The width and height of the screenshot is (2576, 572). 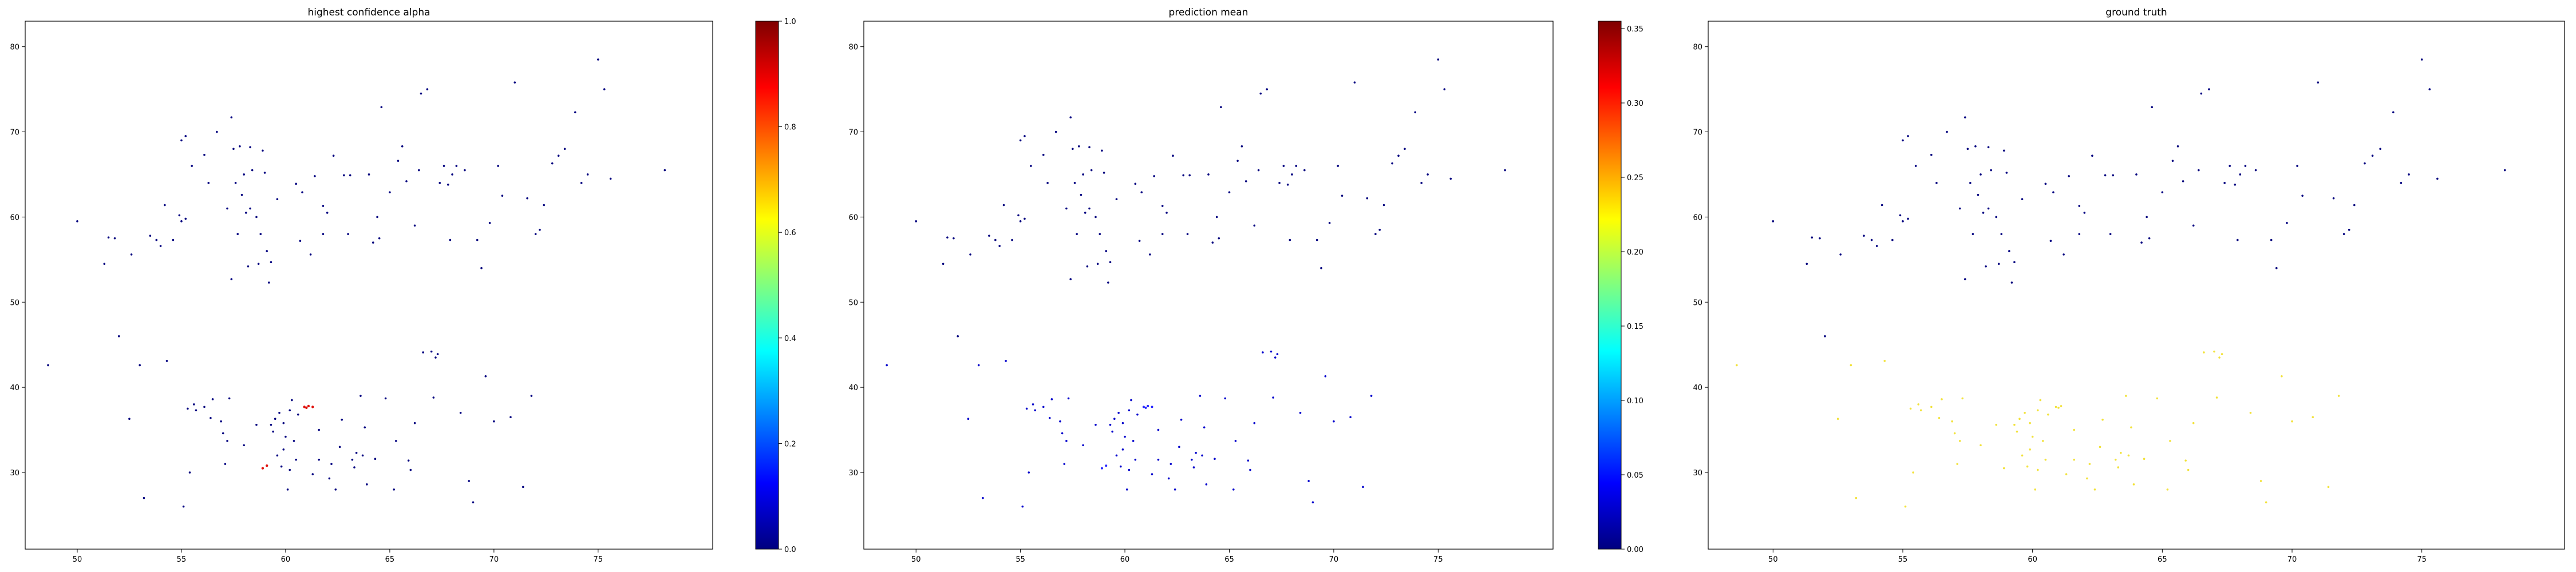 I want to click on y-tick-label: 80, so click(x=1697, y=47).